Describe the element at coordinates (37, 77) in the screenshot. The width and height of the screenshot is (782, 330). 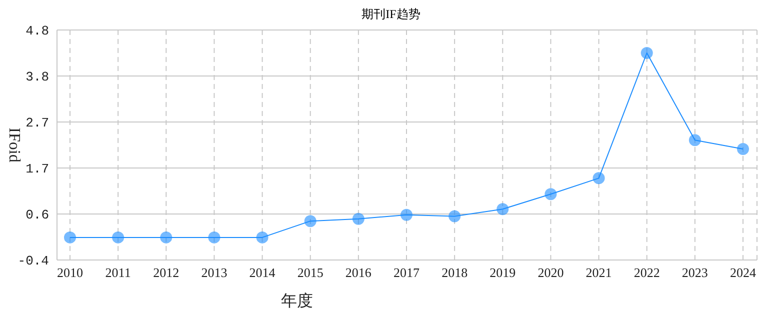
I see `y-tick-label: 3.8` at that location.